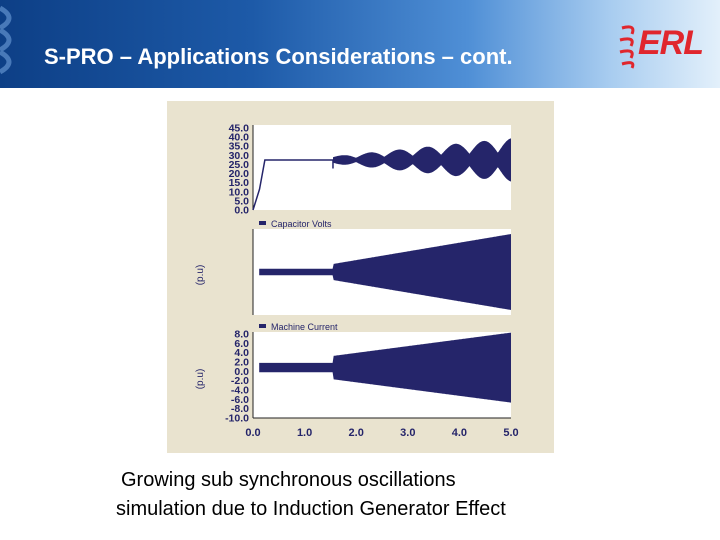 This screenshot has width=720, height=540. What do you see at coordinates (385, 272) in the screenshot?
I see `plot2-oscillation-band` at bounding box center [385, 272].